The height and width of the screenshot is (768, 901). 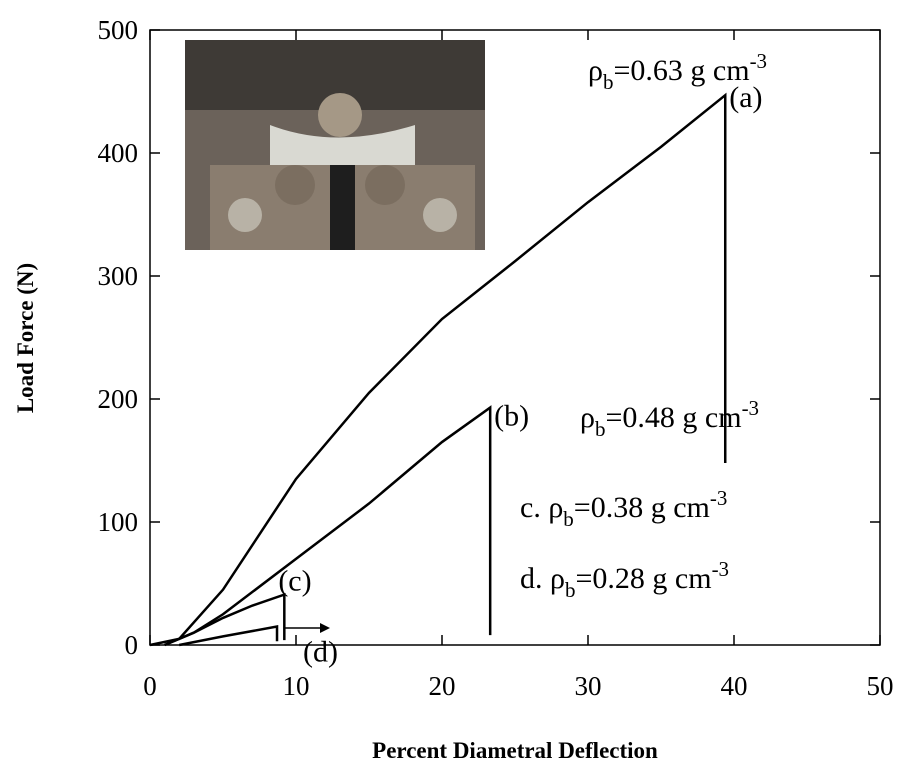 I want to click on density-annotation: d. ρb=0.28 g cm-3, so click(x=624, y=579).